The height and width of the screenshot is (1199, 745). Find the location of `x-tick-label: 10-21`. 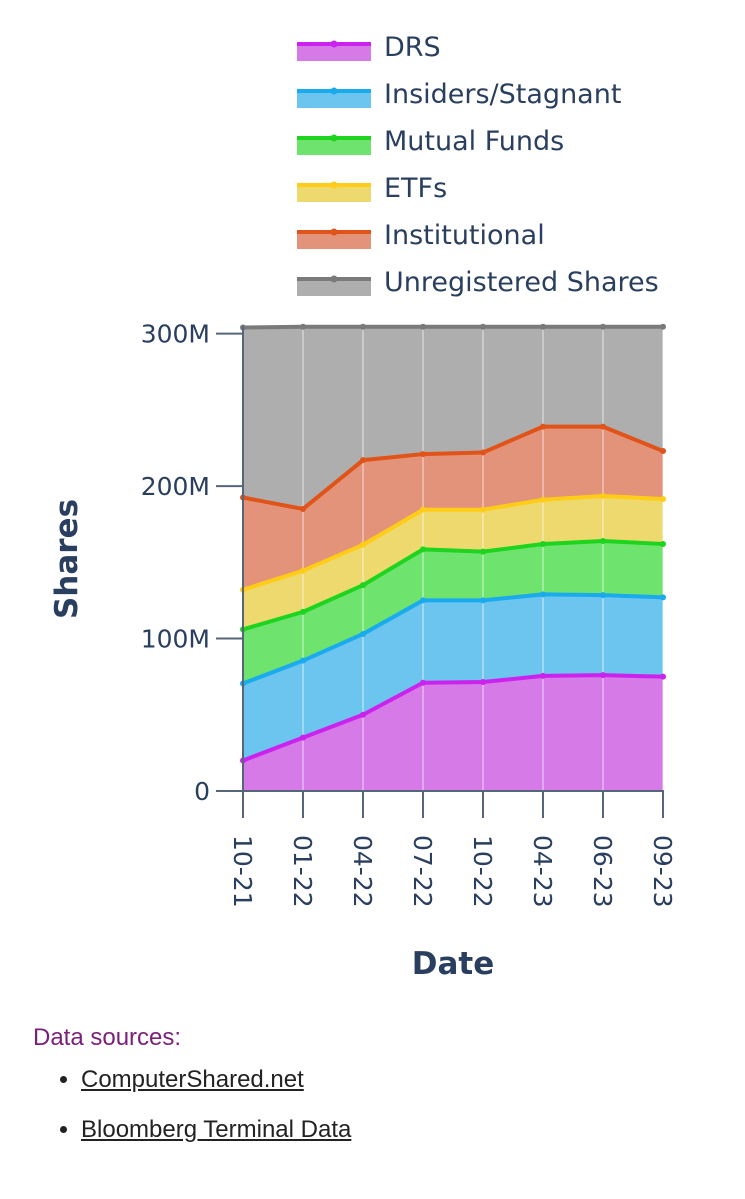

x-tick-label: 10-21 is located at coordinates (242, 871).